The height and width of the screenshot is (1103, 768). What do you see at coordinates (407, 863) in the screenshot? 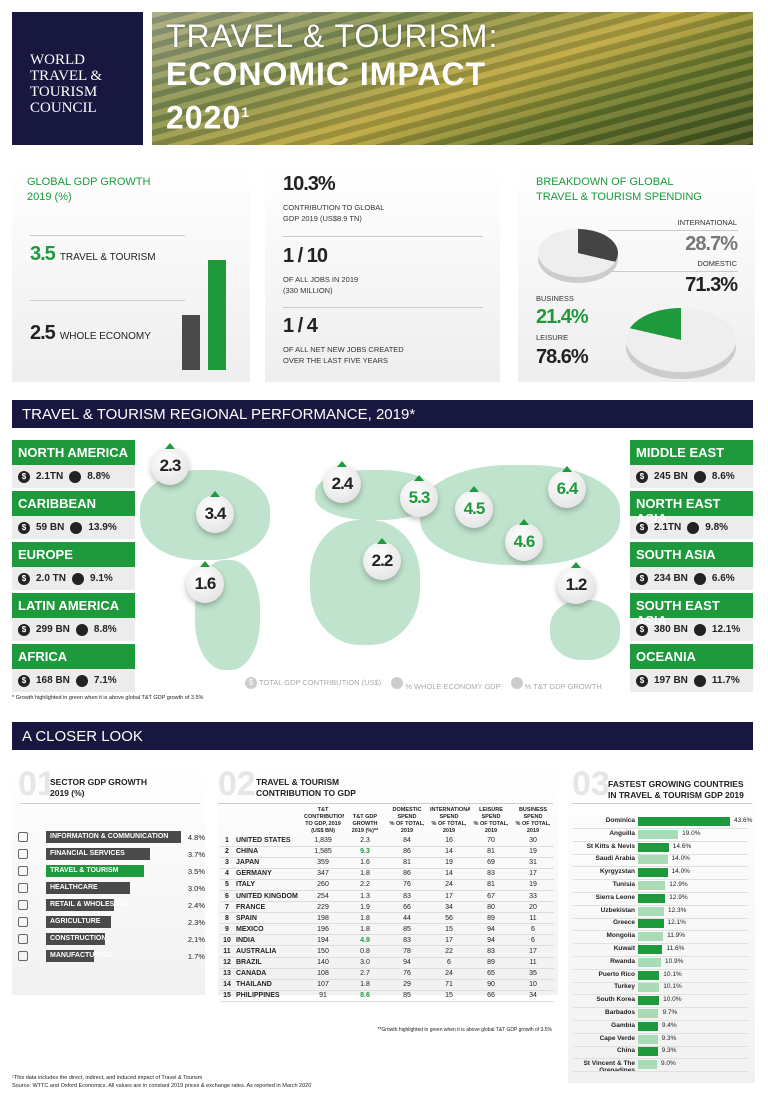
I see `domestic-cell: 81` at bounding box center [407, 863].